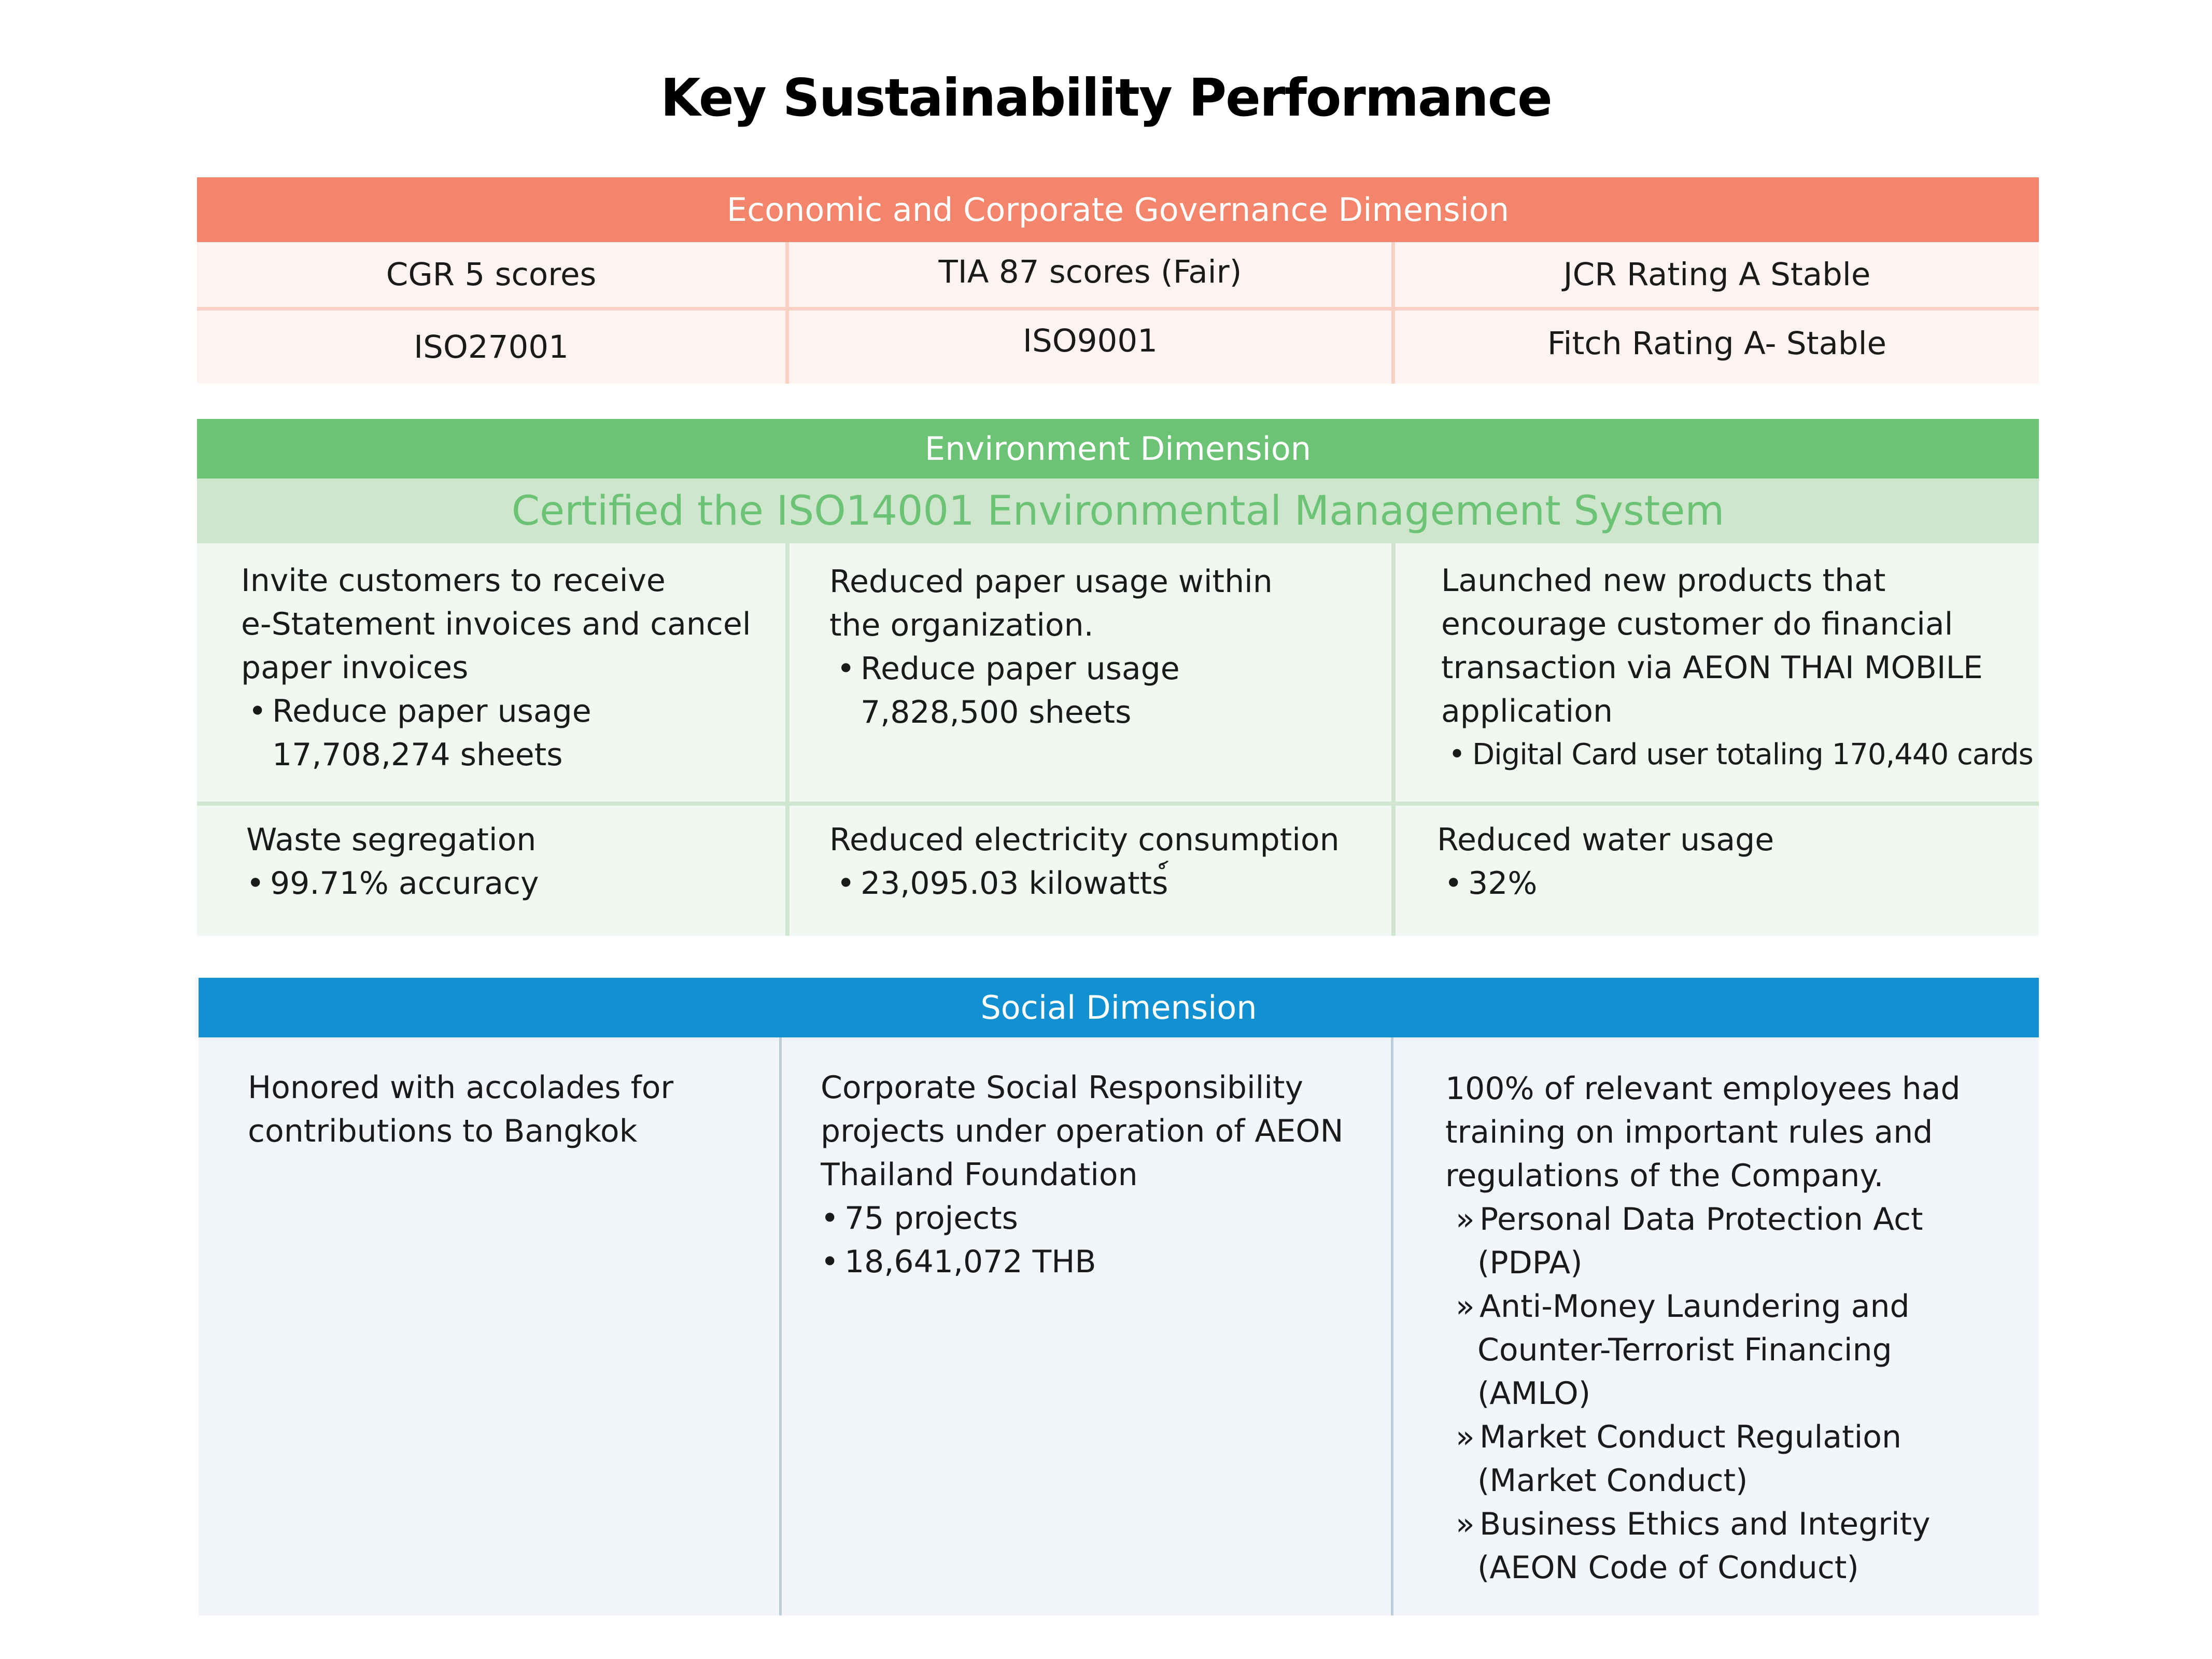 This screenshot has height=1659, width=2212. Describe the element at coordinates (1753, 754) in the screenshot. I see `bullet-text: Digital Card user totaling 170,440 cards` at that location.